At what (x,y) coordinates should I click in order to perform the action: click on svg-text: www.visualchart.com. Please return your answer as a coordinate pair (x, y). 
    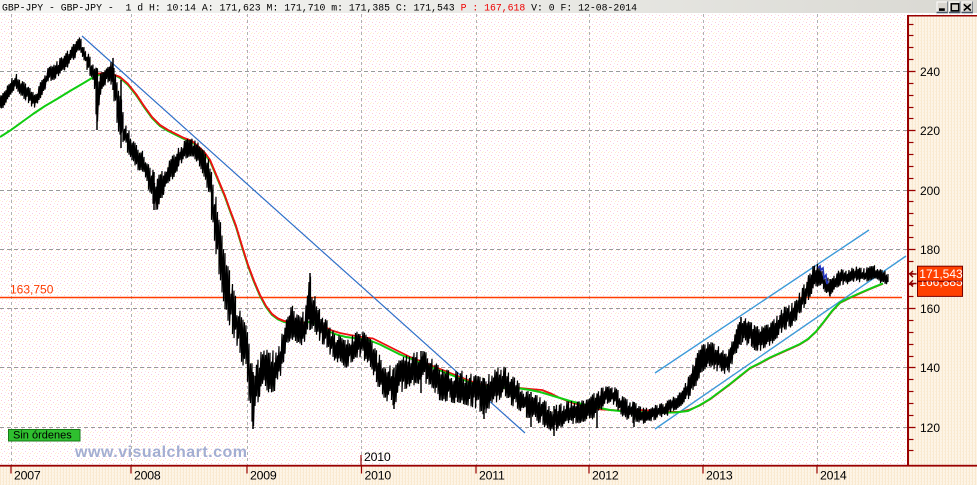
    Looking at the image, I should click on (161, 452).